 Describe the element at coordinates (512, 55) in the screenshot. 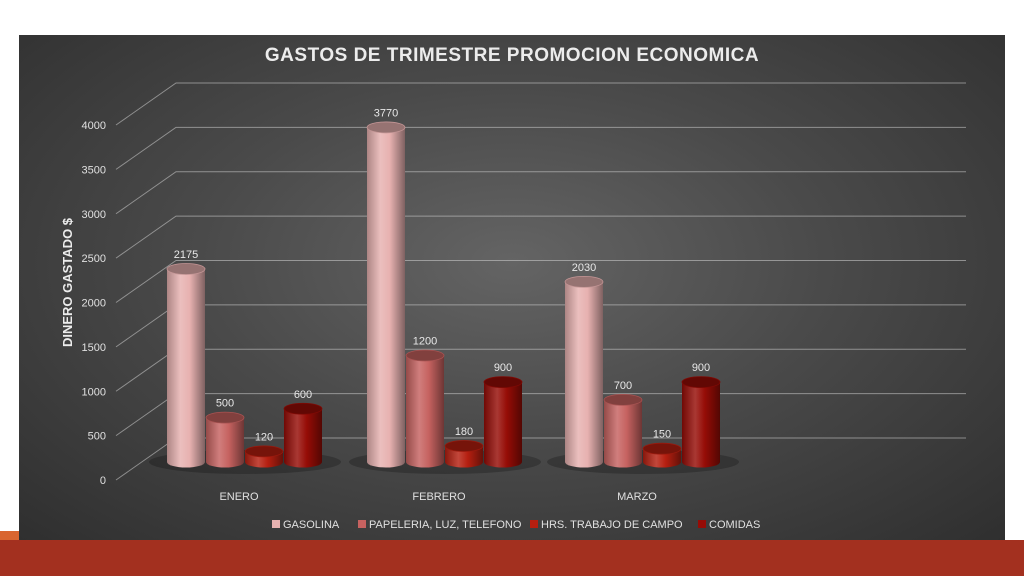

I see `chart-title: GASTOS DE TRIMESTRE PROMOCION ECONOMICA` at that location.